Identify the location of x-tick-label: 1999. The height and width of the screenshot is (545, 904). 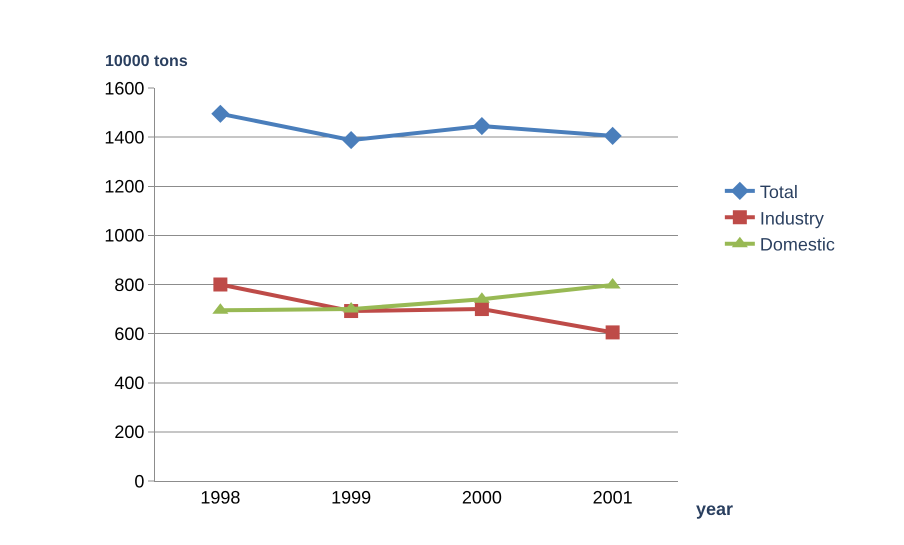
(351, 498).